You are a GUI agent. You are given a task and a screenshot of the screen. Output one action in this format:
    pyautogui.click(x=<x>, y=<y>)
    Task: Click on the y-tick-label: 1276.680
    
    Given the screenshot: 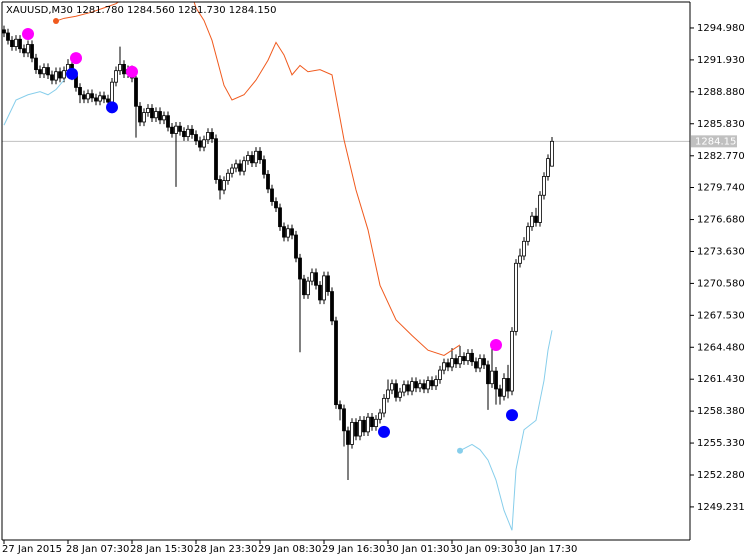 What is the action you would take?
    pyautogui.click(x=721, y=220)
    